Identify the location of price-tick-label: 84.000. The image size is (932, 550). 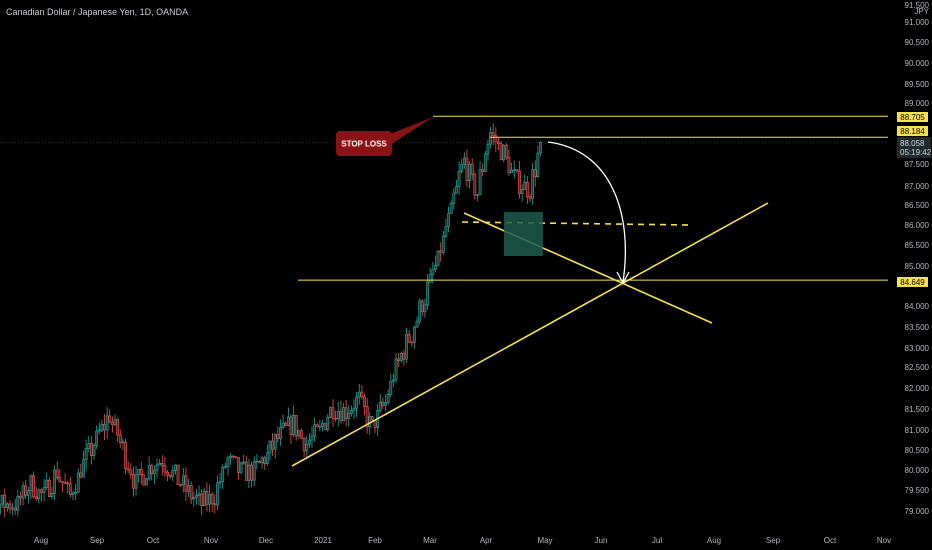
(917, 306).